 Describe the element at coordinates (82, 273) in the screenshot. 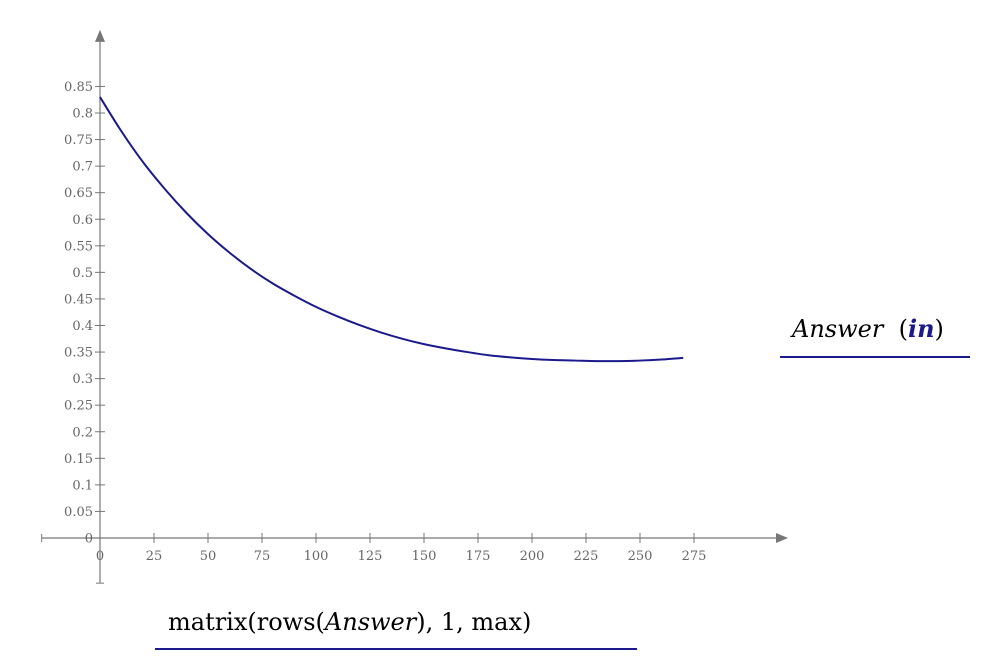

I see `y-tick-label: 0.5` at that location.